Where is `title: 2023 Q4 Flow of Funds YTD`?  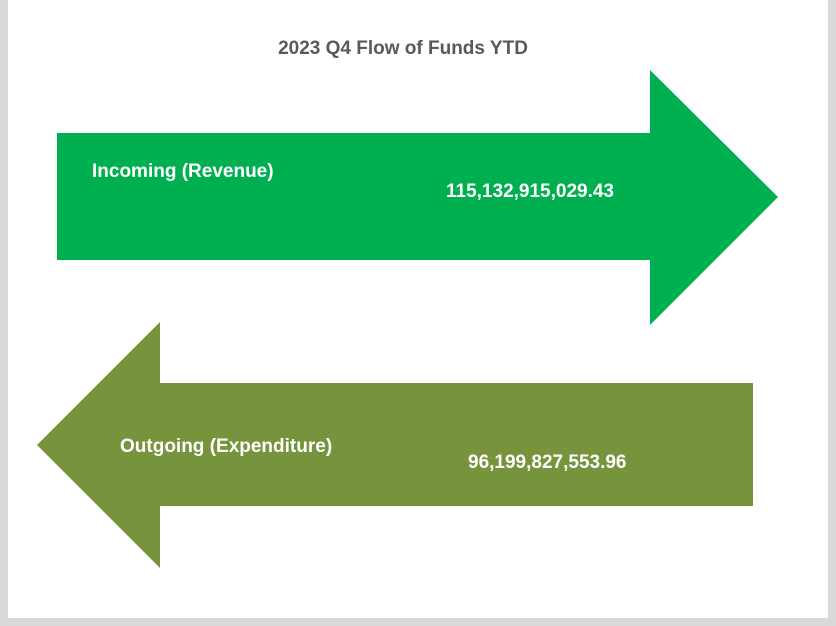
title: 2023 Q4 Flow of Funds YTD is located at coordinates (403, 48).